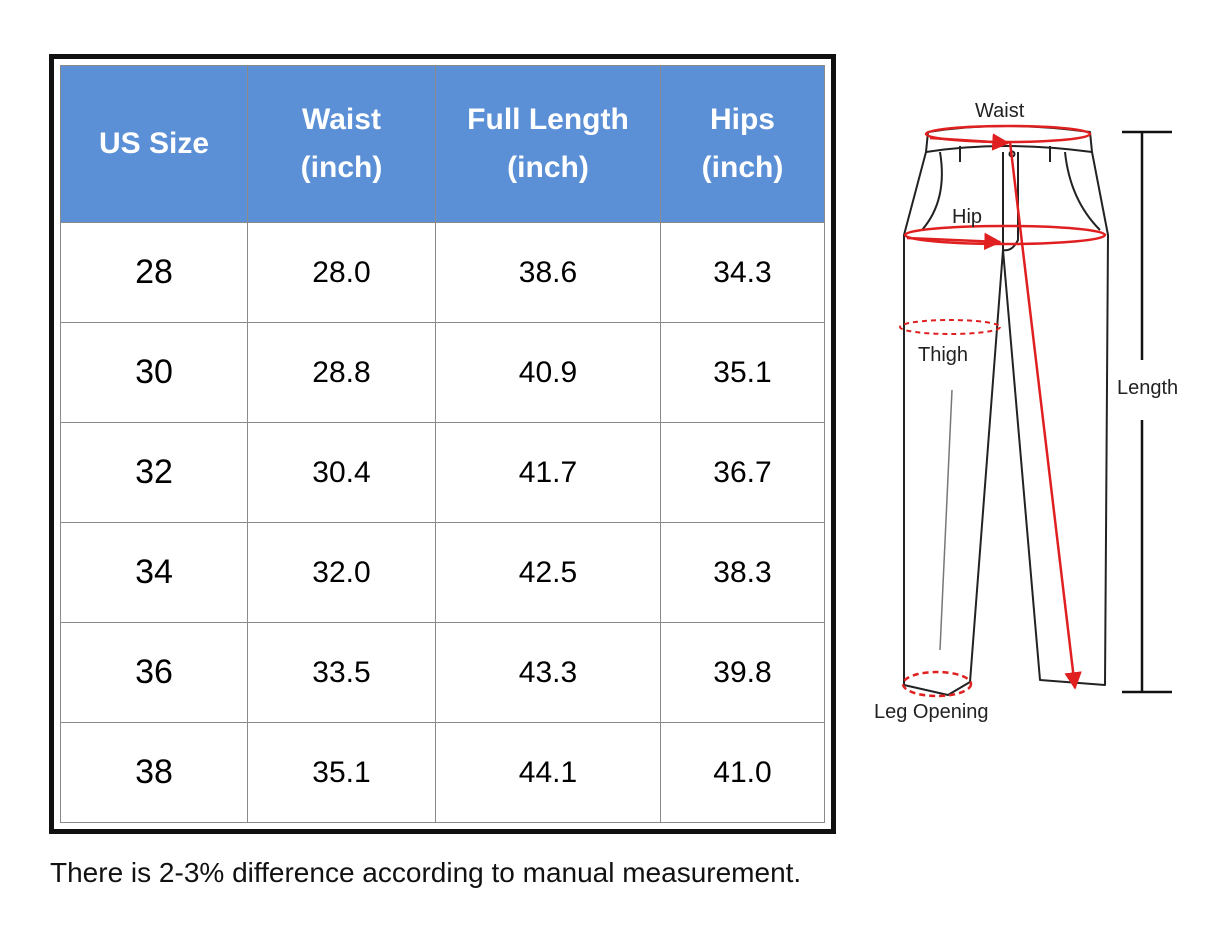 Image resolution: width=1227 pixels, height=929 pixels. I want to click on pants-outline, so click(1006, 410).